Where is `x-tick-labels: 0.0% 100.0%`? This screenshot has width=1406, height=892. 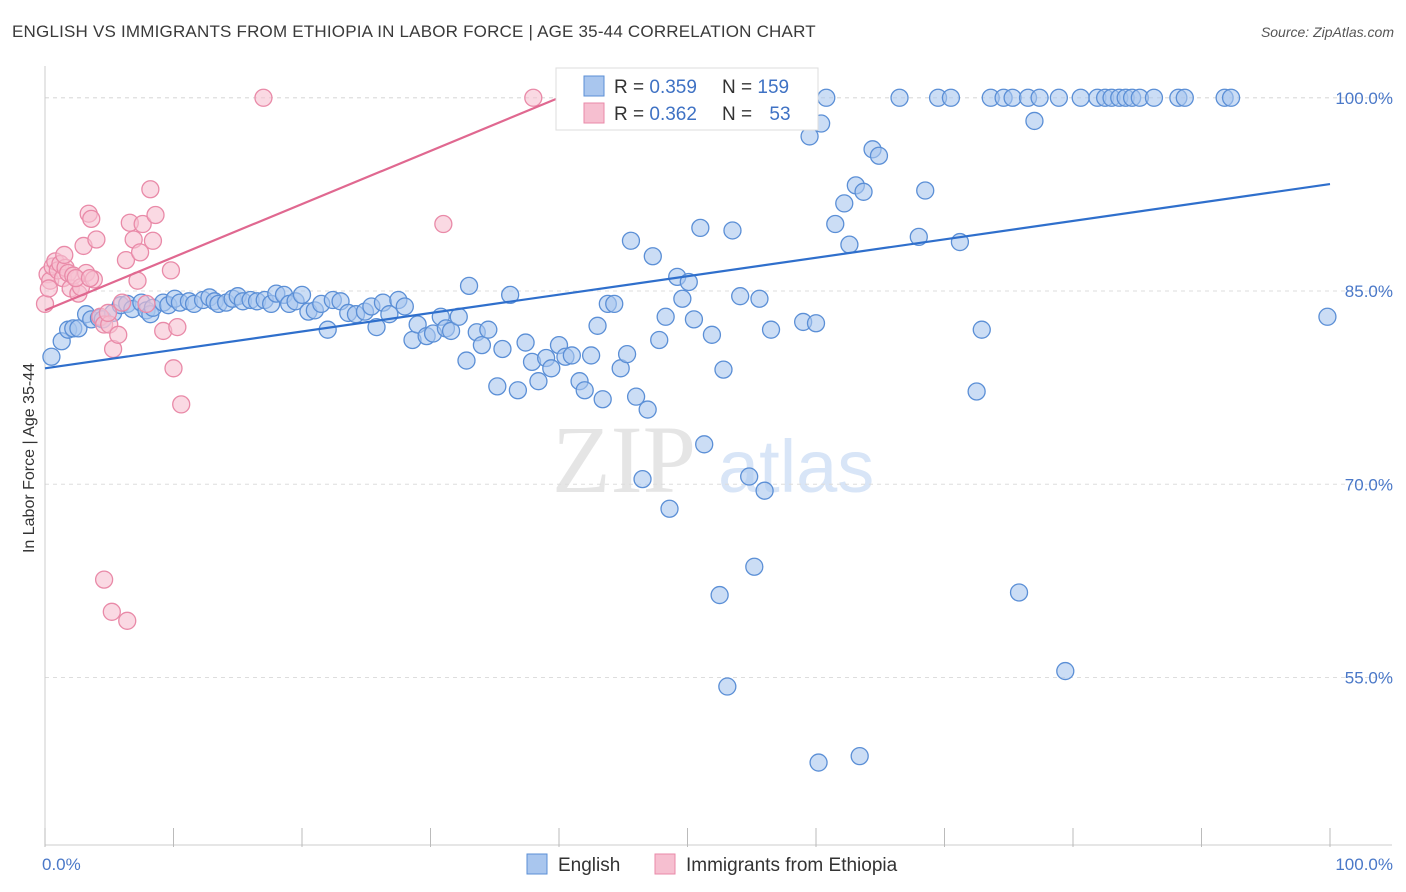 x-tick-labels: 0.0% 100.0% is located at coordinates (717, 864).